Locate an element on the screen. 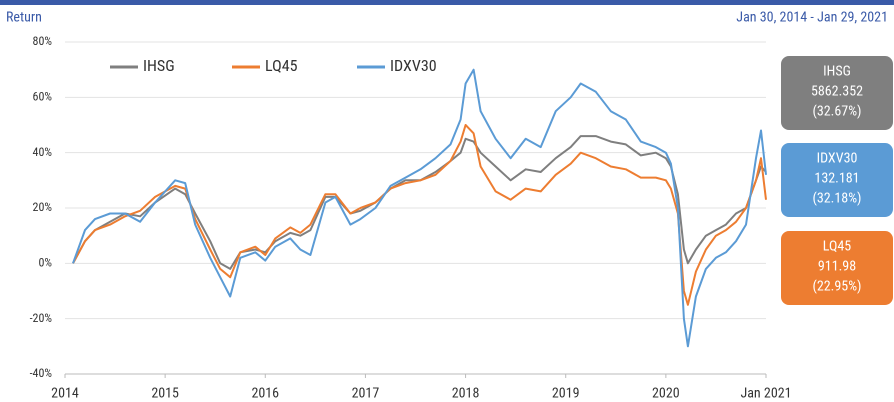 Image resolution: width=894 pixels, height=402 pixels. x-tick-label: 2019 is located at coordinates (566, 394).